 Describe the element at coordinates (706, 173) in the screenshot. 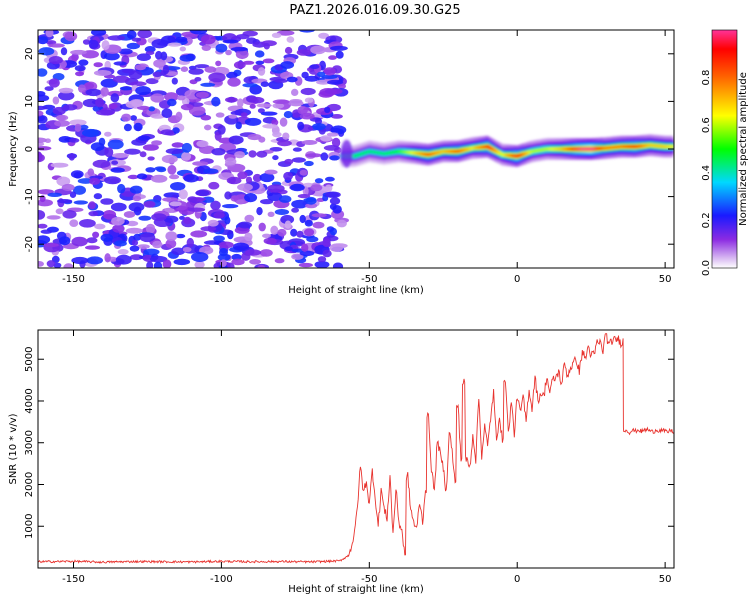

I see `colorbar-ticks: 0.0 0.2 0.4 0.6 0.8` at that location.